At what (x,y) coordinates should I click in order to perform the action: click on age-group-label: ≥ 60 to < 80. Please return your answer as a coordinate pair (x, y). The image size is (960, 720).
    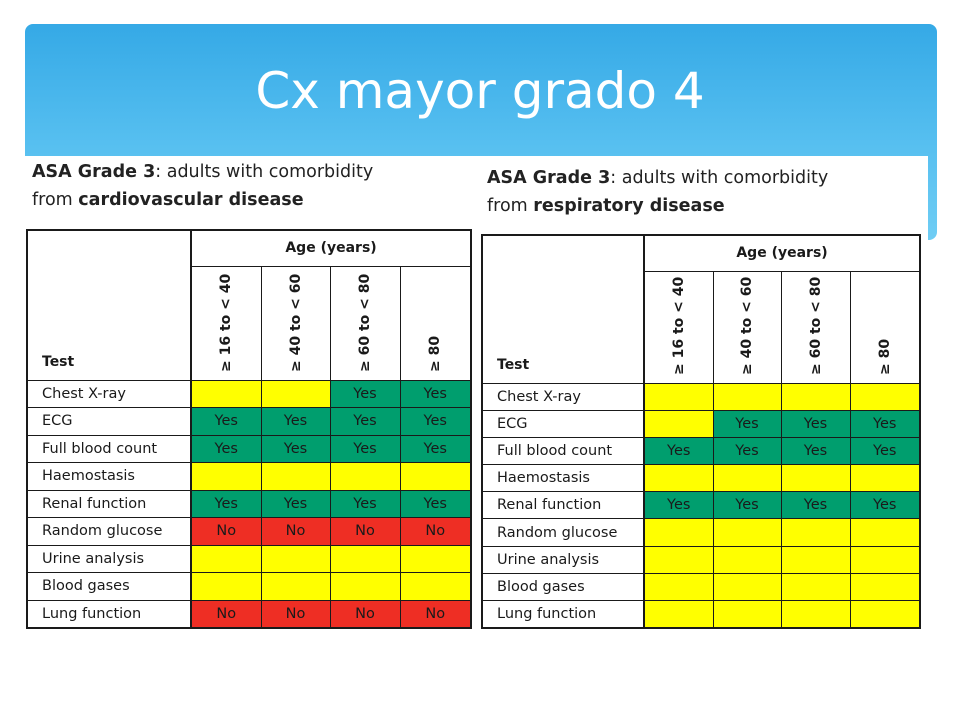
    Looking at the image, I should click on (365, 322).